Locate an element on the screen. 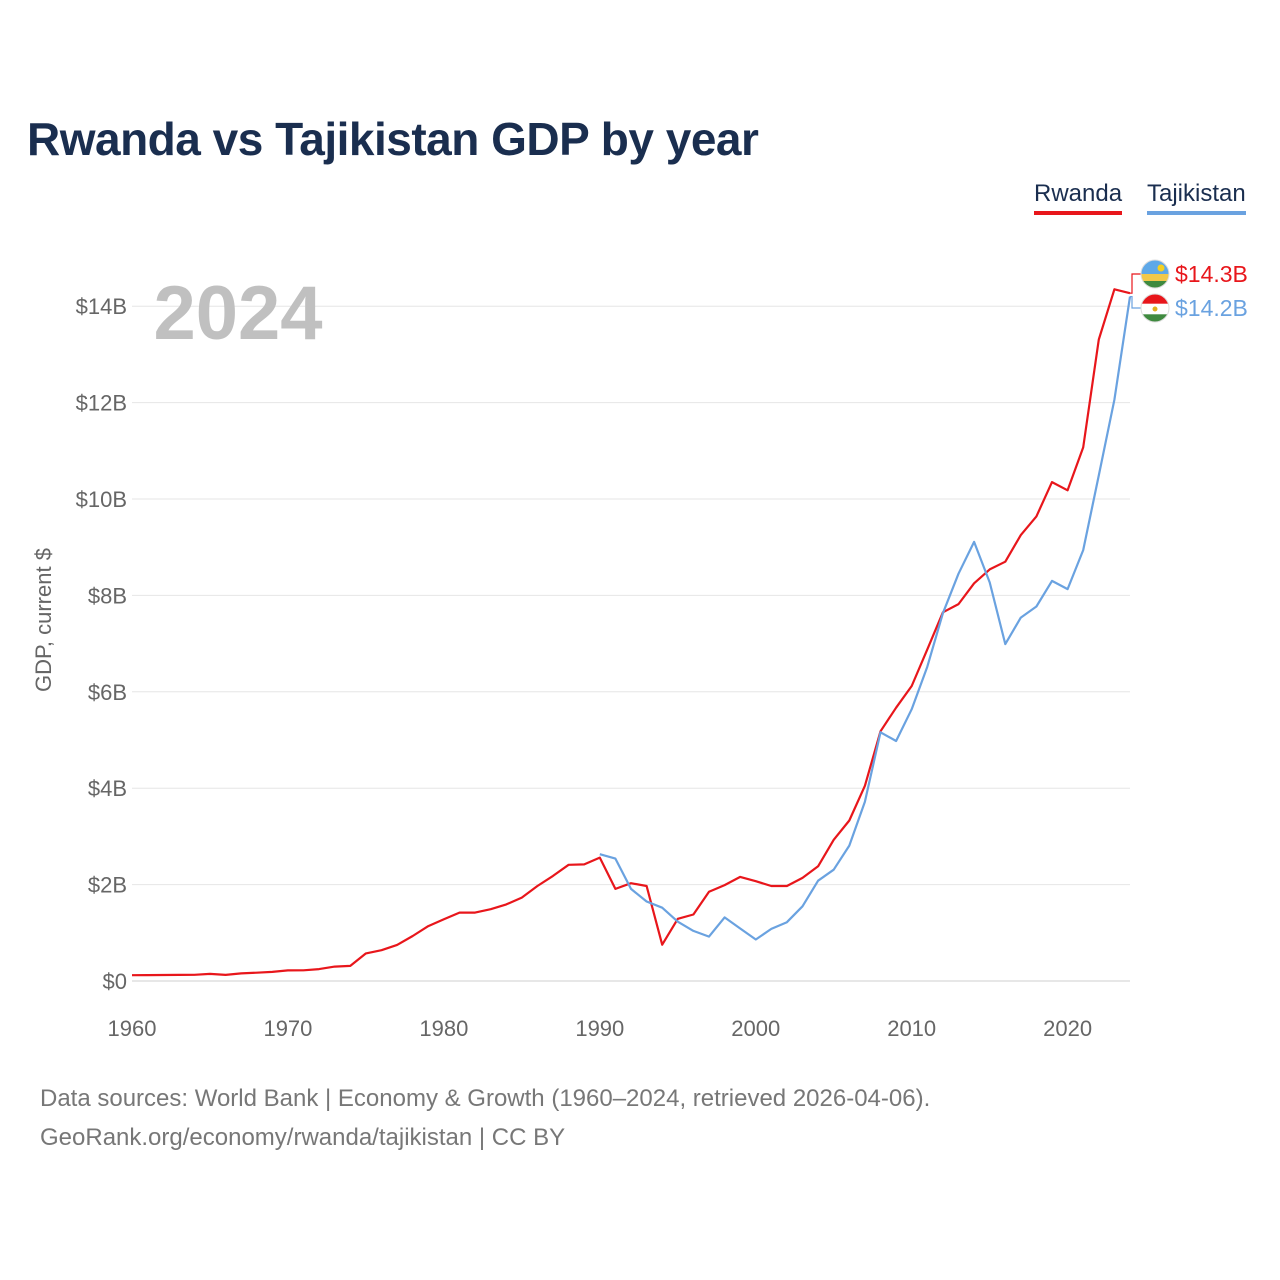 The height and width of the screenshot is (1280, 1280). x-tick-label: 2000 is located at coordinates (755, 1028).